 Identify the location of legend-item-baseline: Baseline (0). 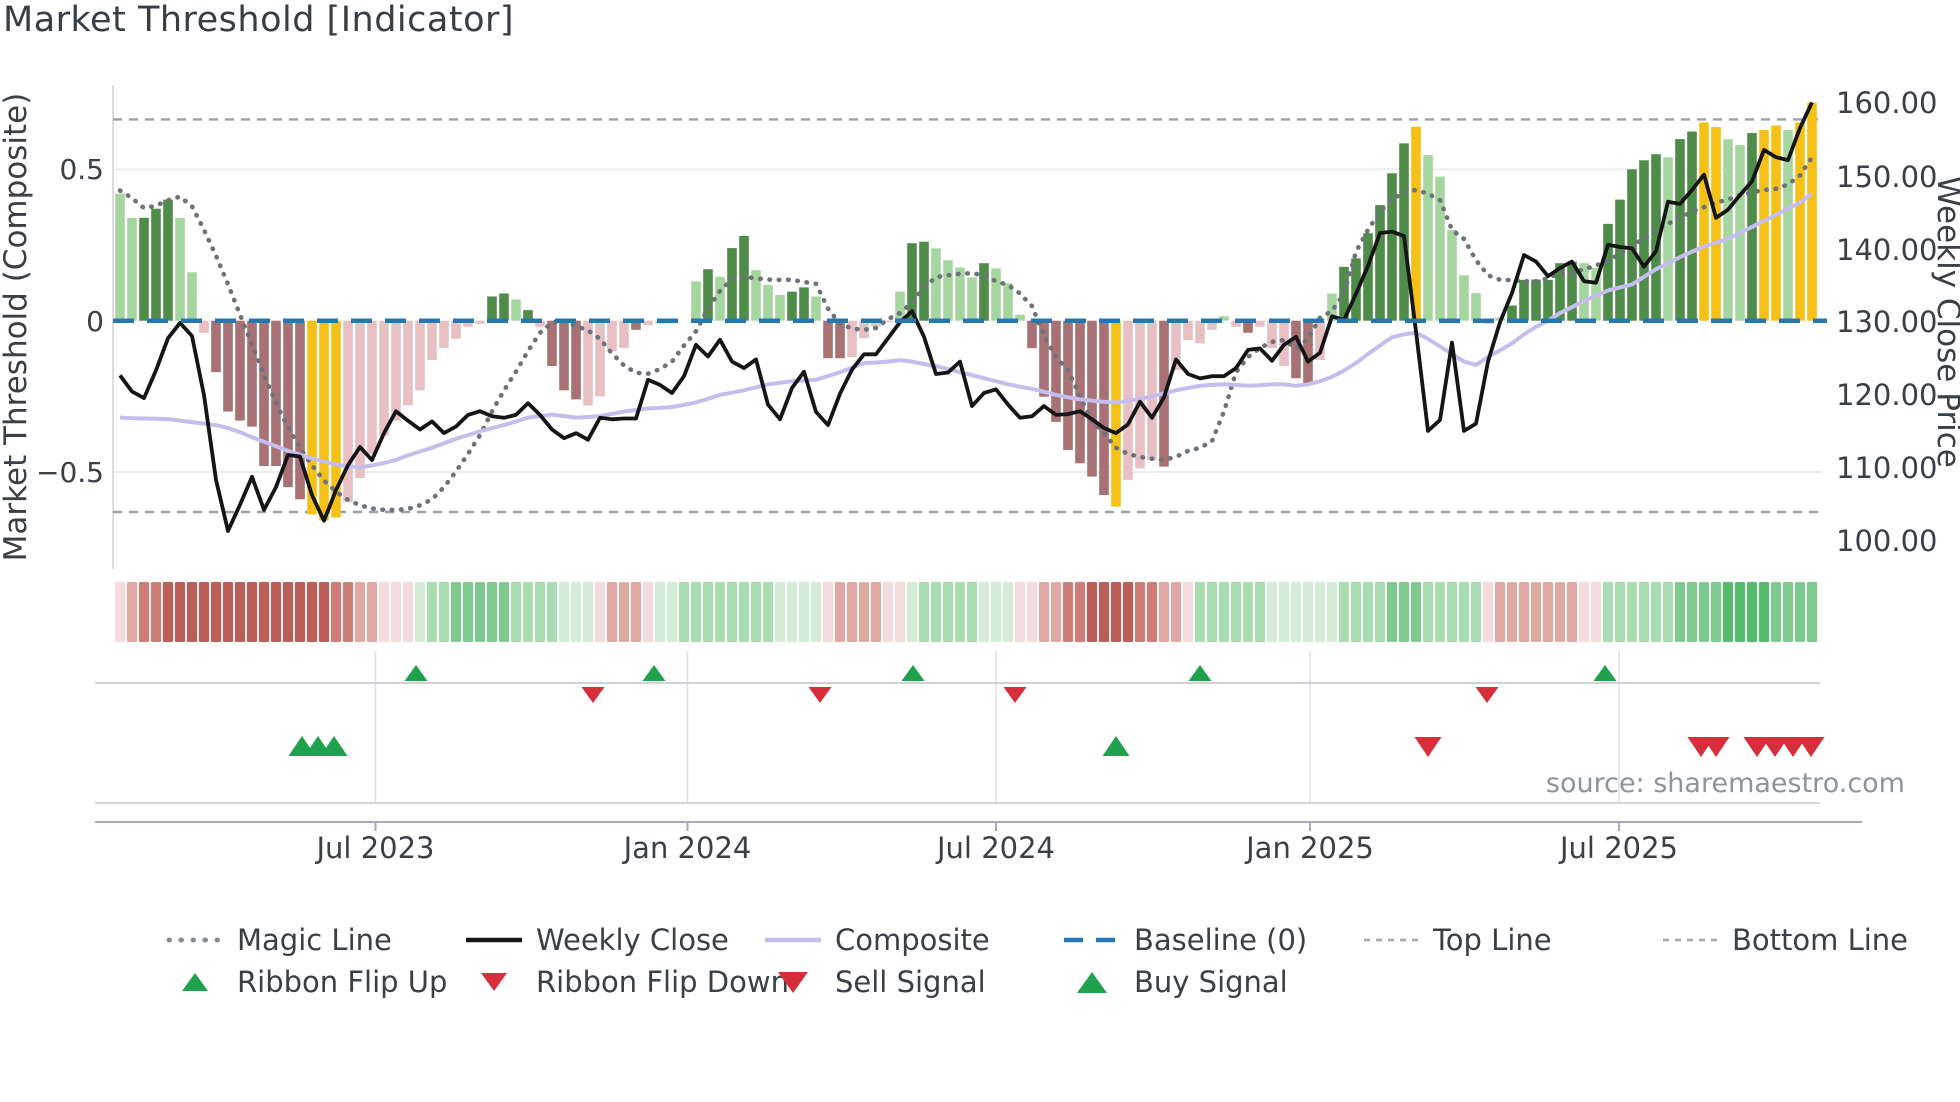
(1185, 940).